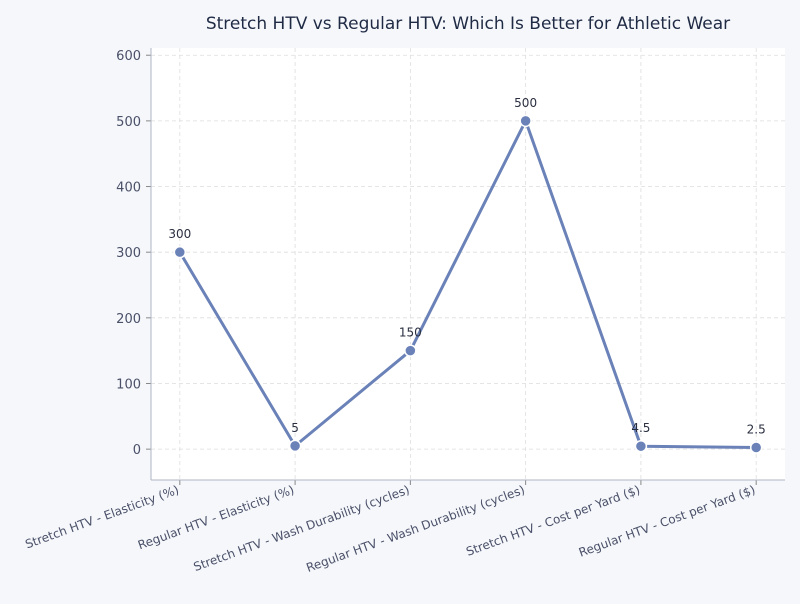  What do you see at coordinates (128, 319) in the screenshot?
I see `y-tick-label: 200` at bounding box center [128, 319].